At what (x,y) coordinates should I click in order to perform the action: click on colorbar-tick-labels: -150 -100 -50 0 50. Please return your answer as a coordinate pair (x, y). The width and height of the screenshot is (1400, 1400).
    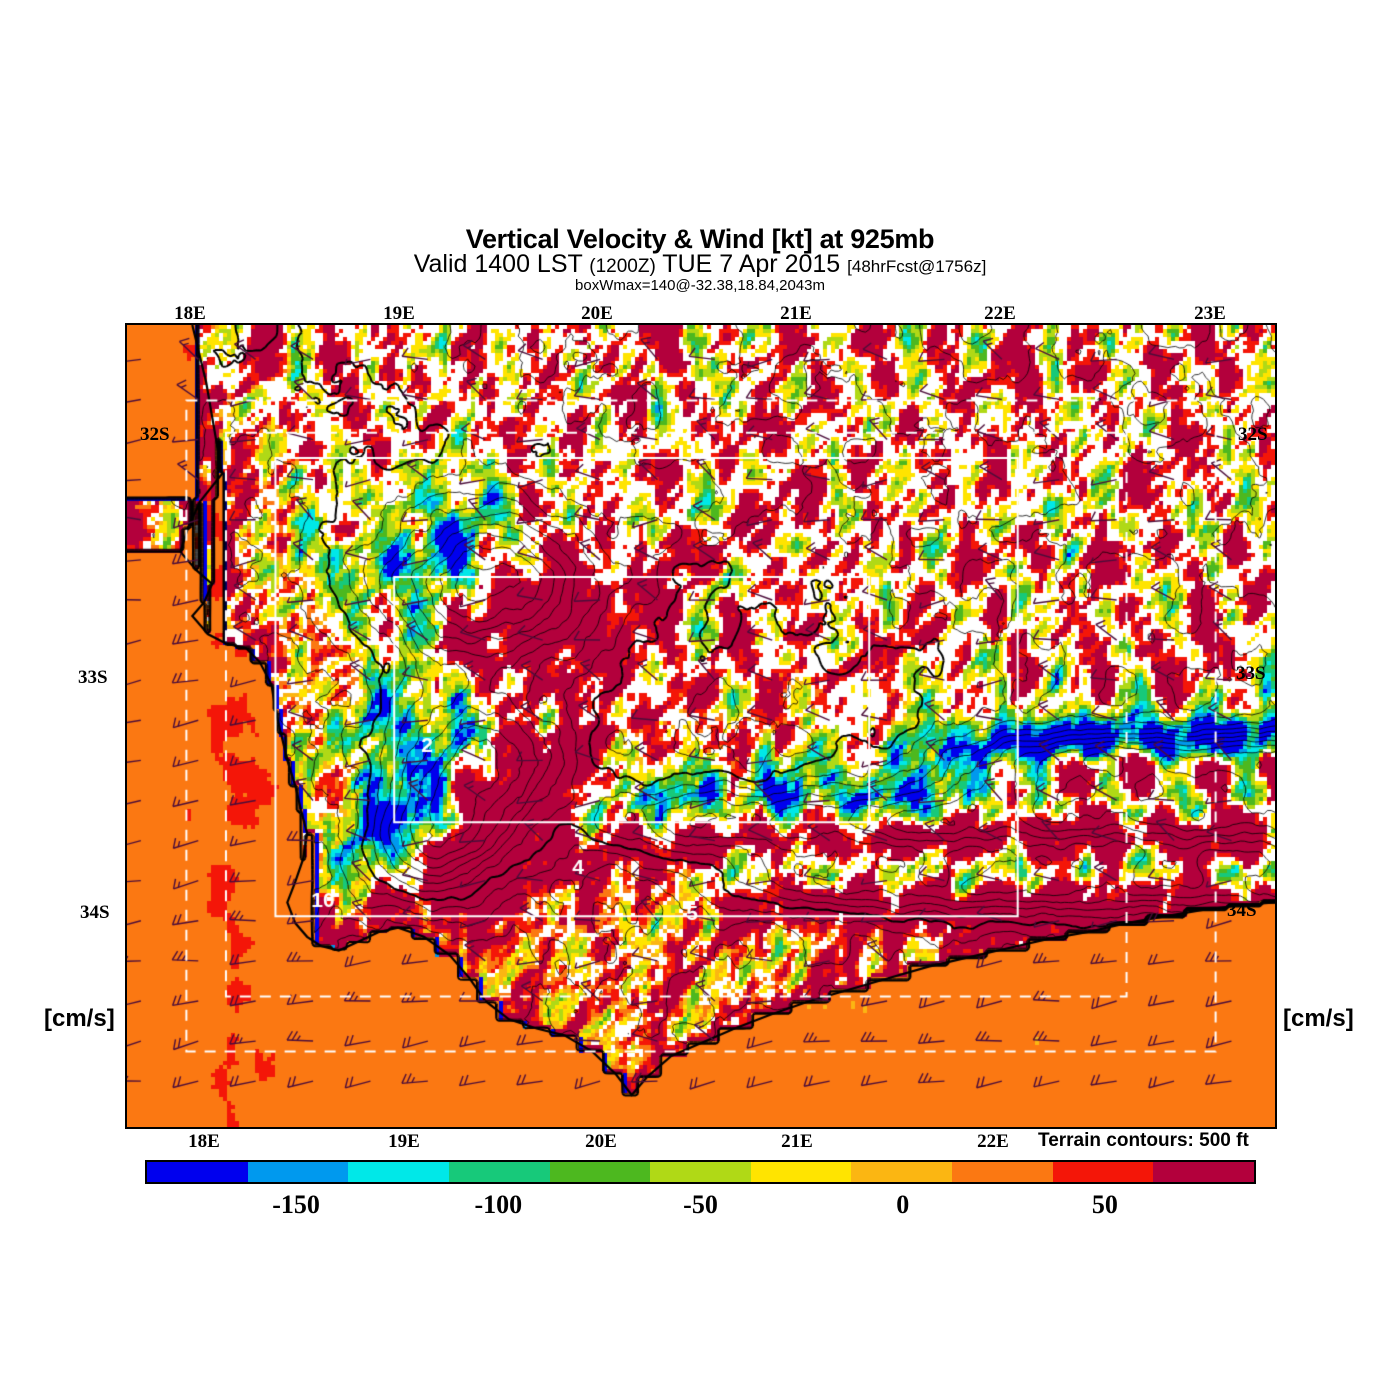
    Looking at the image, I should click on (700, 1206).